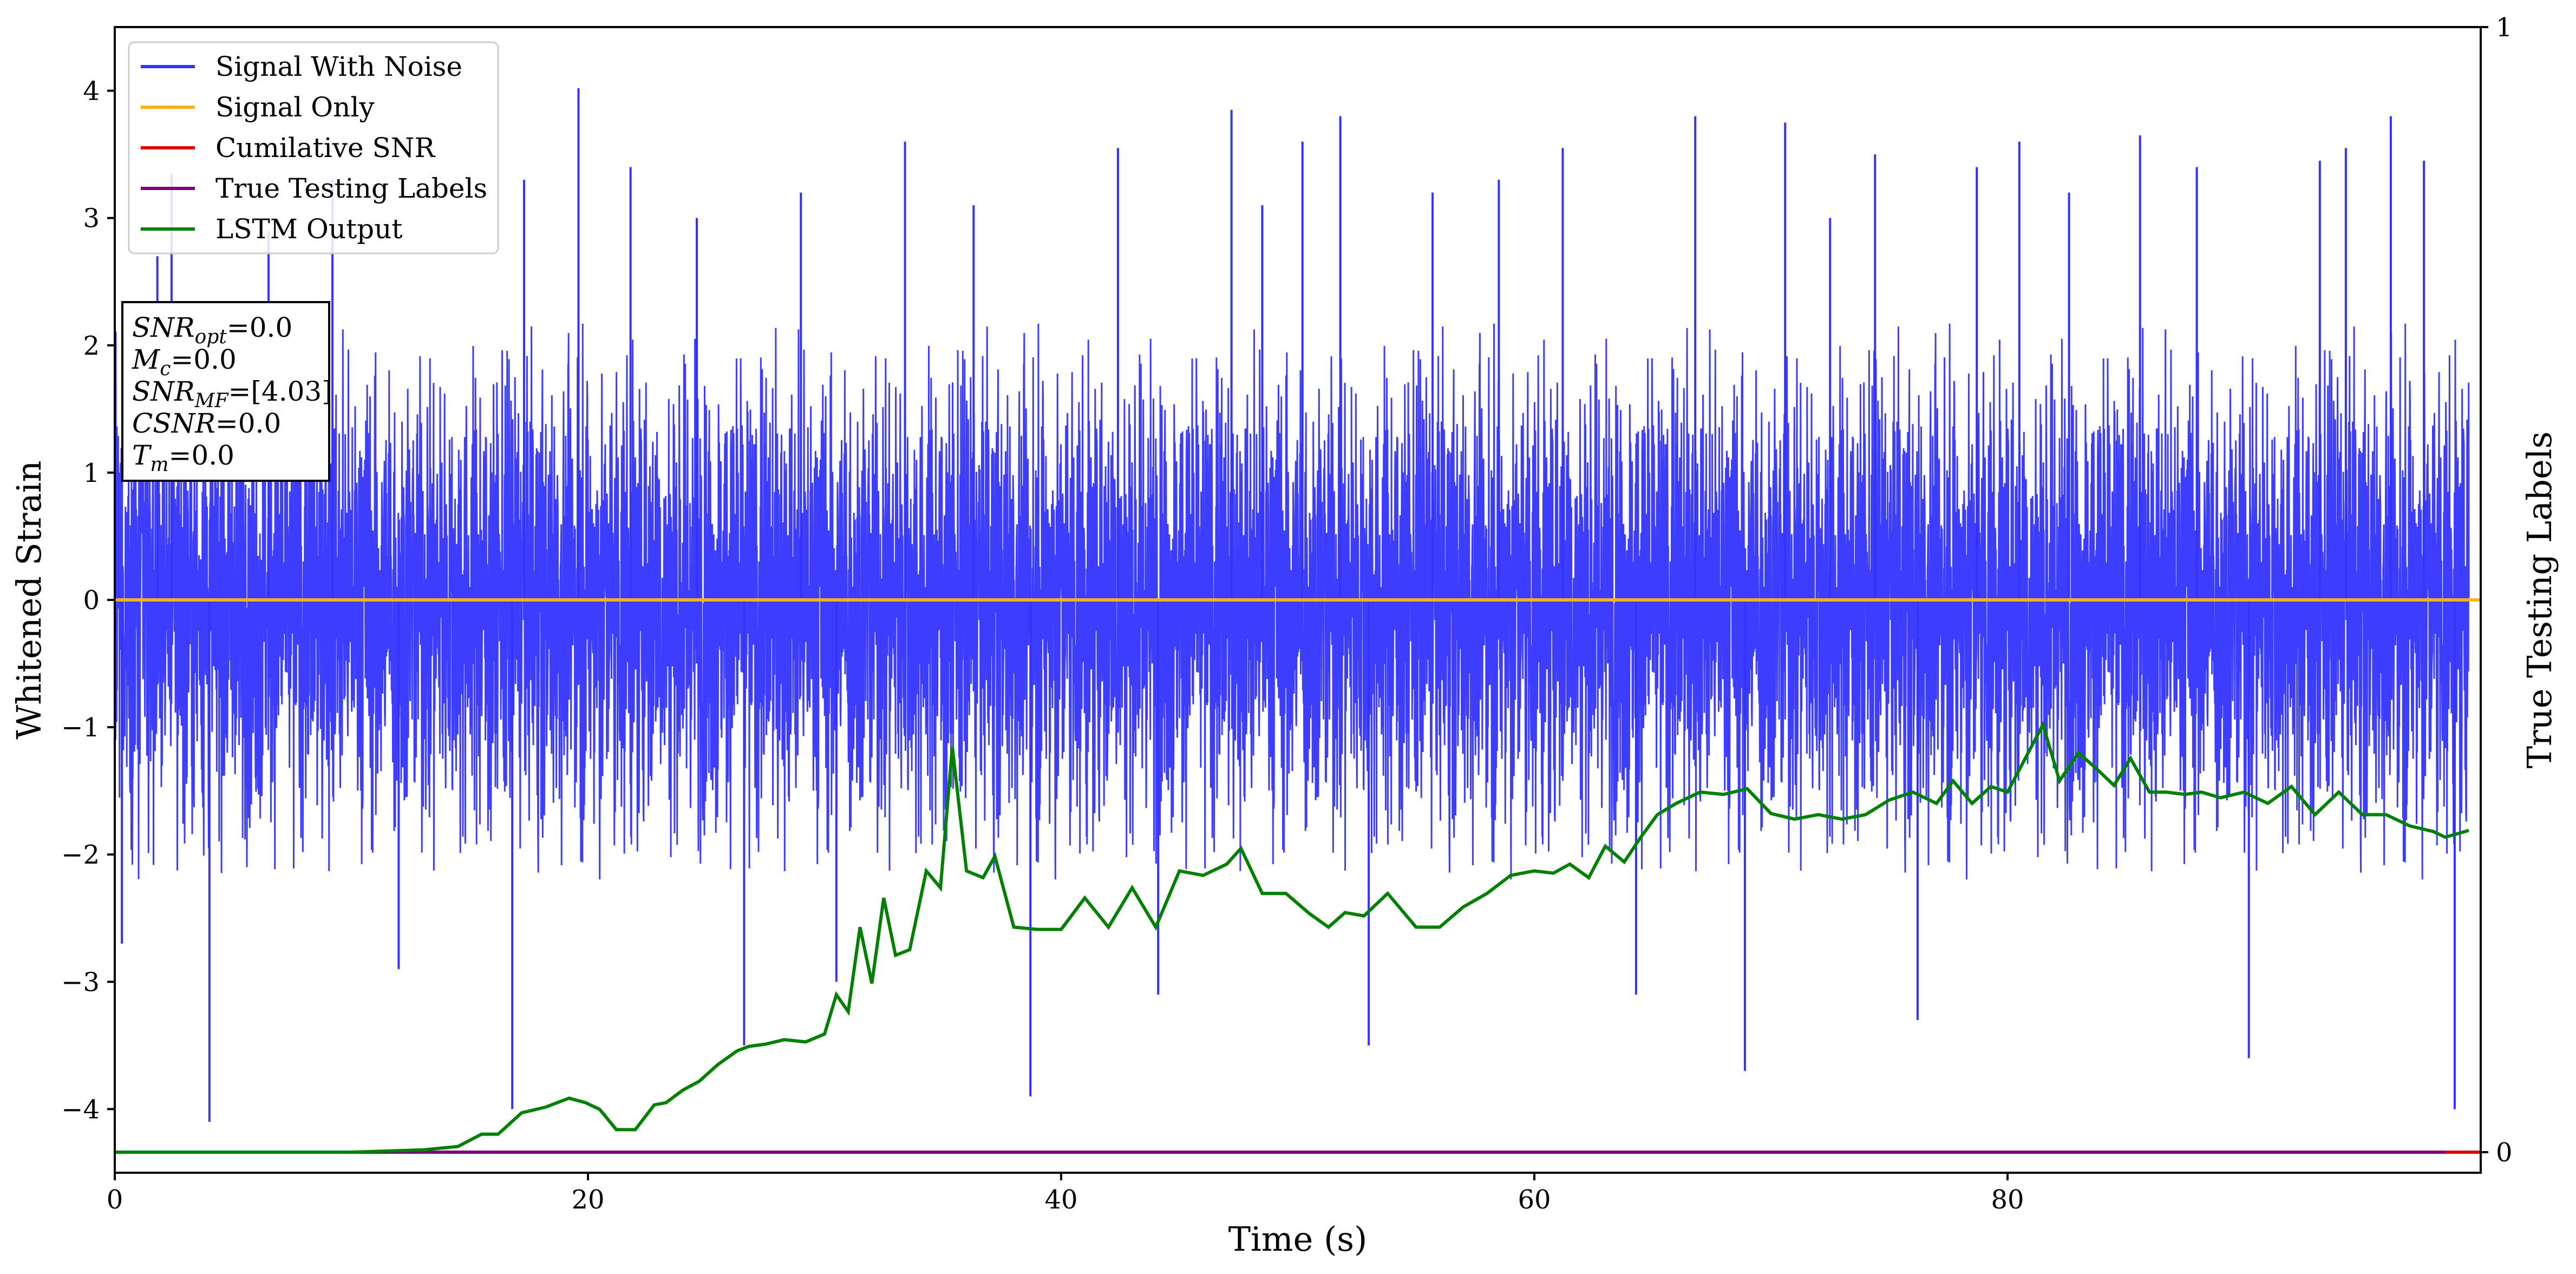  What do you see at coordinates (92, 346) in the screenshot?
I see `y-tick-label: 2` at bounding box center [92, 346].